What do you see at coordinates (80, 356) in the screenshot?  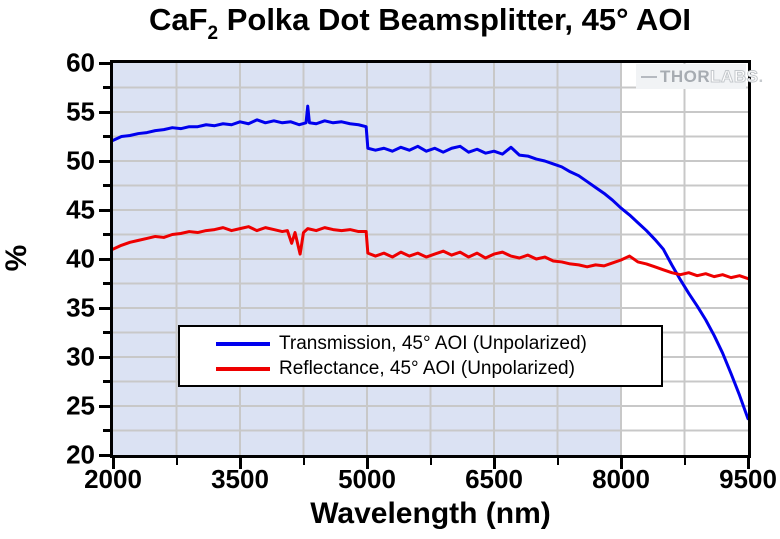 I see `y-tick-label: 30` at bounding box center [80, 356].